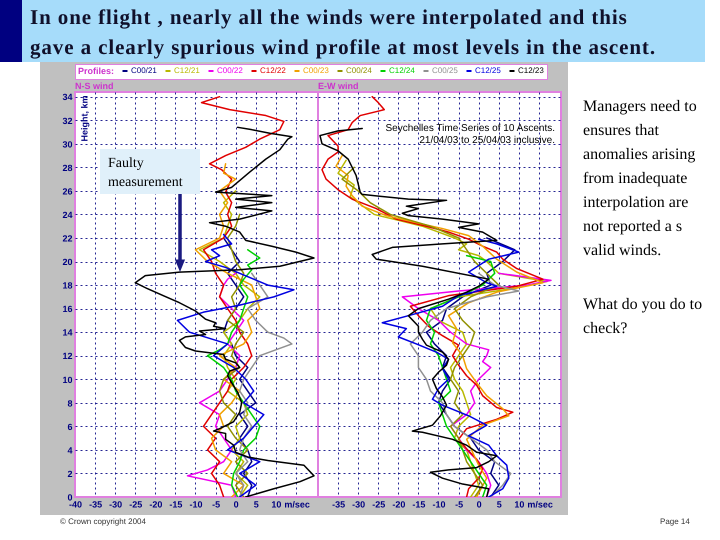 Image resolution: width=720 pixels, height=540 pixels. What do you see at coordinates (359, 70) in the screenshot?
I see `legend-label: C00/24` at bounding box center [359, 70].